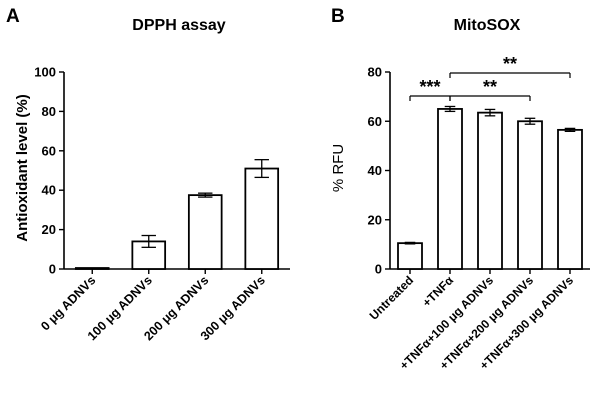 This screenshot has width=598, height=401. What do you see at coordinates (392, 298) in the screenshot?
I see `panel-b-category-label: Untreated` at bounding box center [392, 298].